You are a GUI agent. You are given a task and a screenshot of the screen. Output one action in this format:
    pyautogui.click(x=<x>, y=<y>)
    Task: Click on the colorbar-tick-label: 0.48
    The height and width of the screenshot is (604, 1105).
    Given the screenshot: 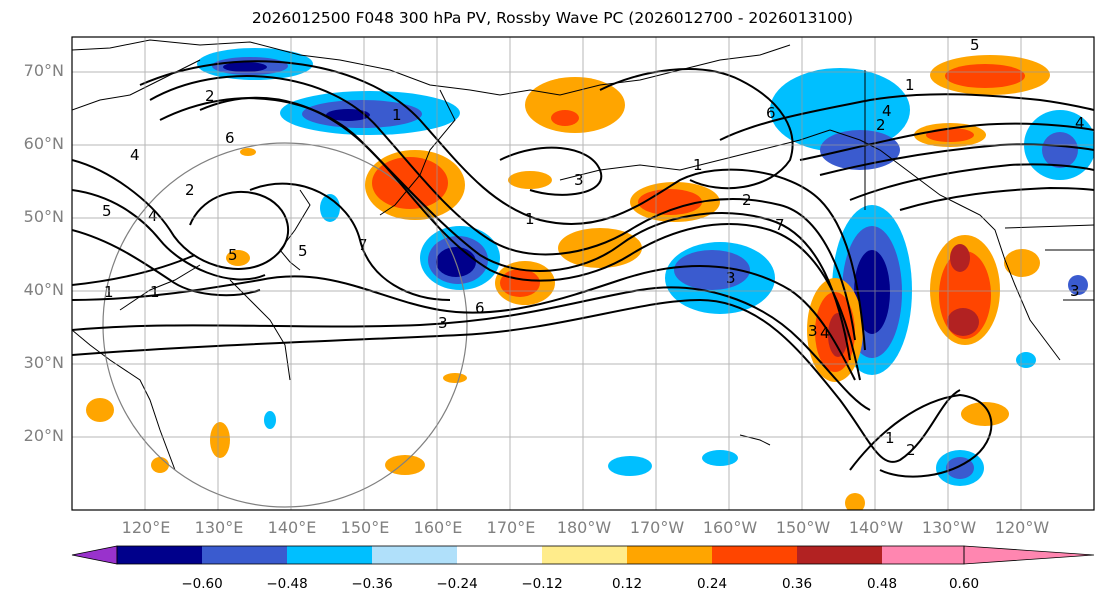 What is the action you would take?
    pyautogui.click(x=882, y=584)
    